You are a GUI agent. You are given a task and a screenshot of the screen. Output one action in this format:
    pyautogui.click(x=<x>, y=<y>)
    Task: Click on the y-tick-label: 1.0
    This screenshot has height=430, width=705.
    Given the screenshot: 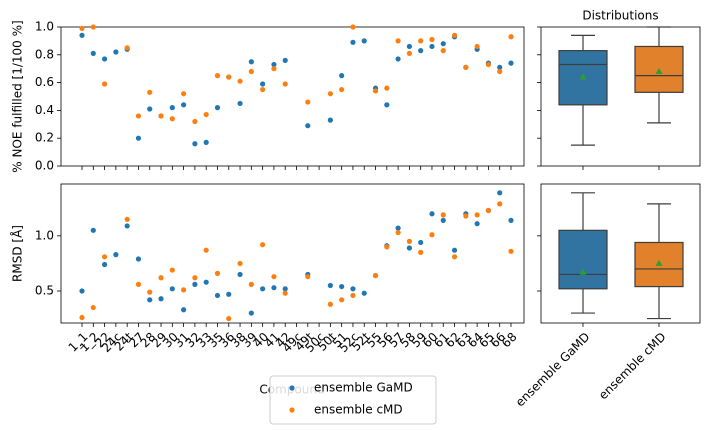 What is the action you would take?
    pyautogui.click(x=44, y=235)
    